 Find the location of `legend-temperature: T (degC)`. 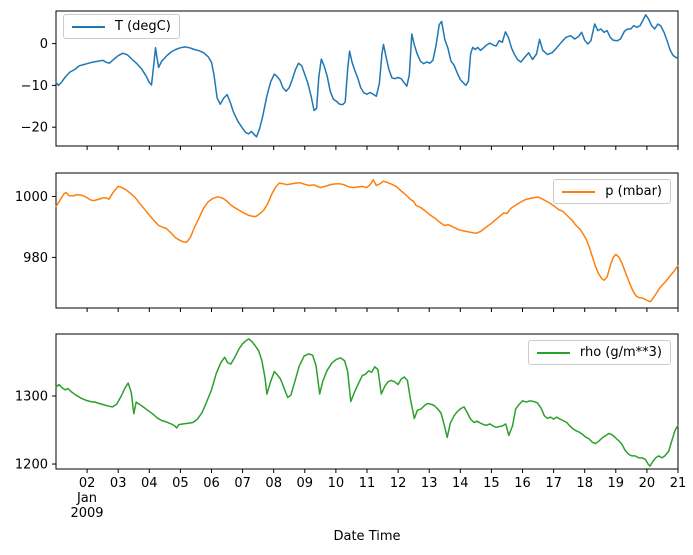

legend-temperature: T (degC) is located at coordinates (121, 26).